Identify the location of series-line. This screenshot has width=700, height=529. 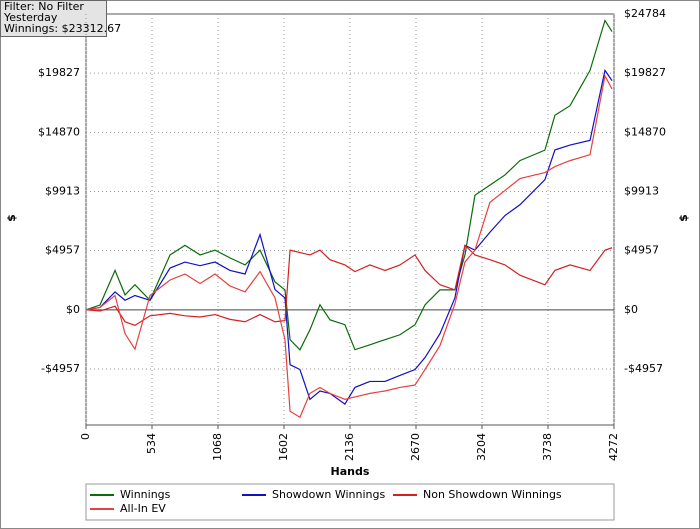
(349, 285).